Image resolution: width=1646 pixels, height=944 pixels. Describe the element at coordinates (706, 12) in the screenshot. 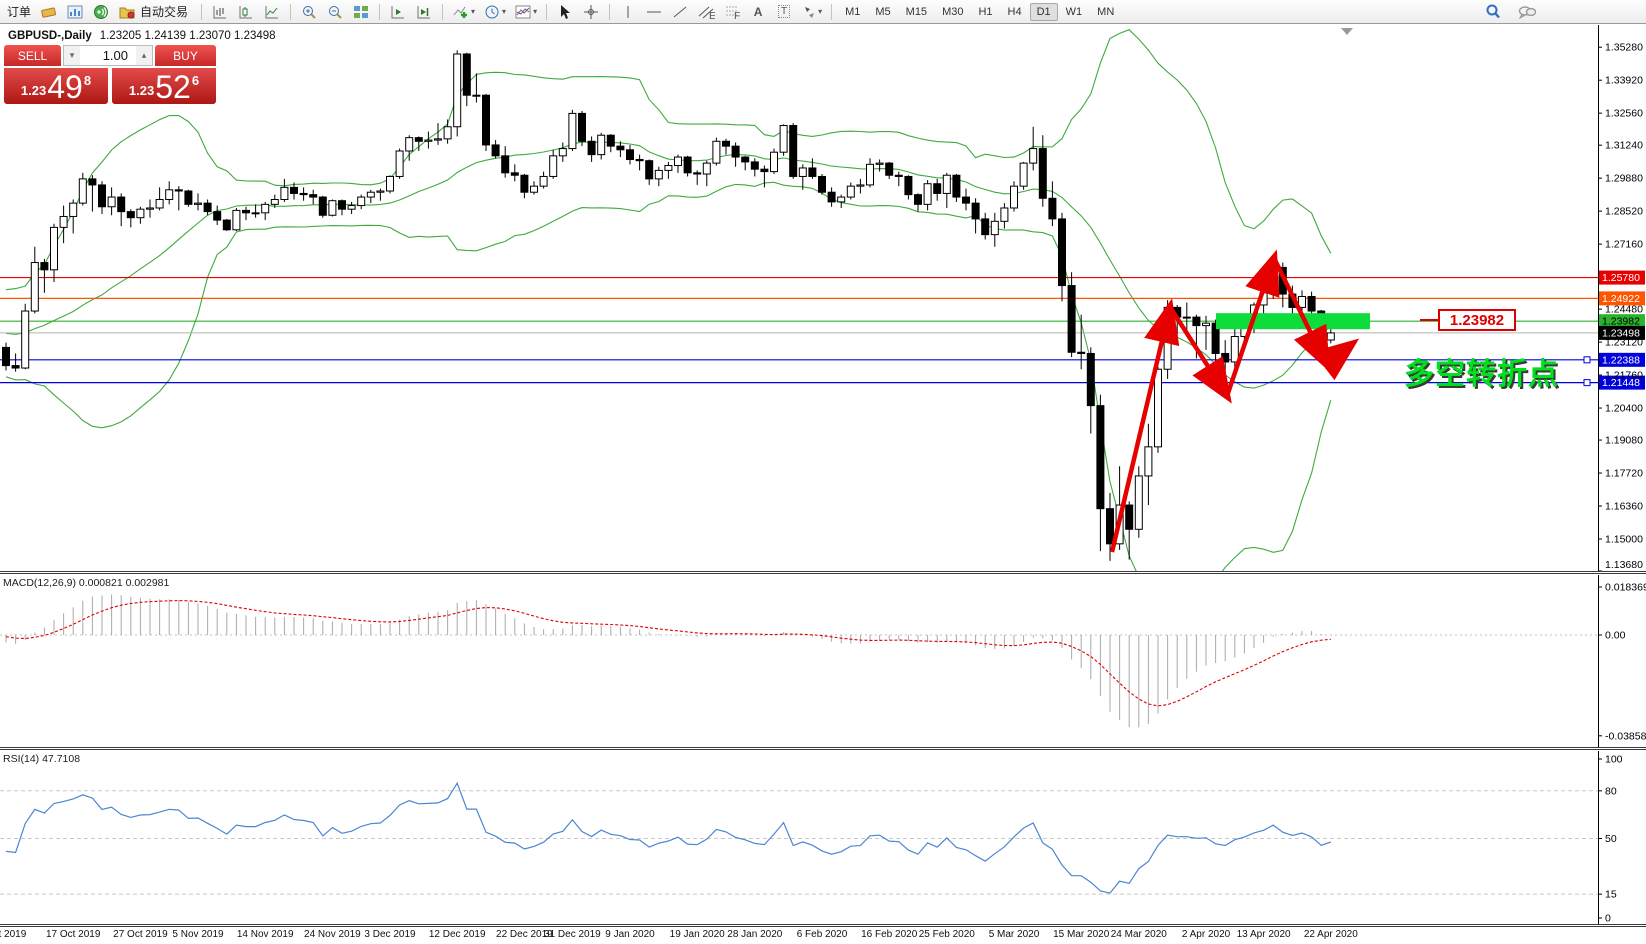

I see `equidistant-channel-icon: E` at that location.